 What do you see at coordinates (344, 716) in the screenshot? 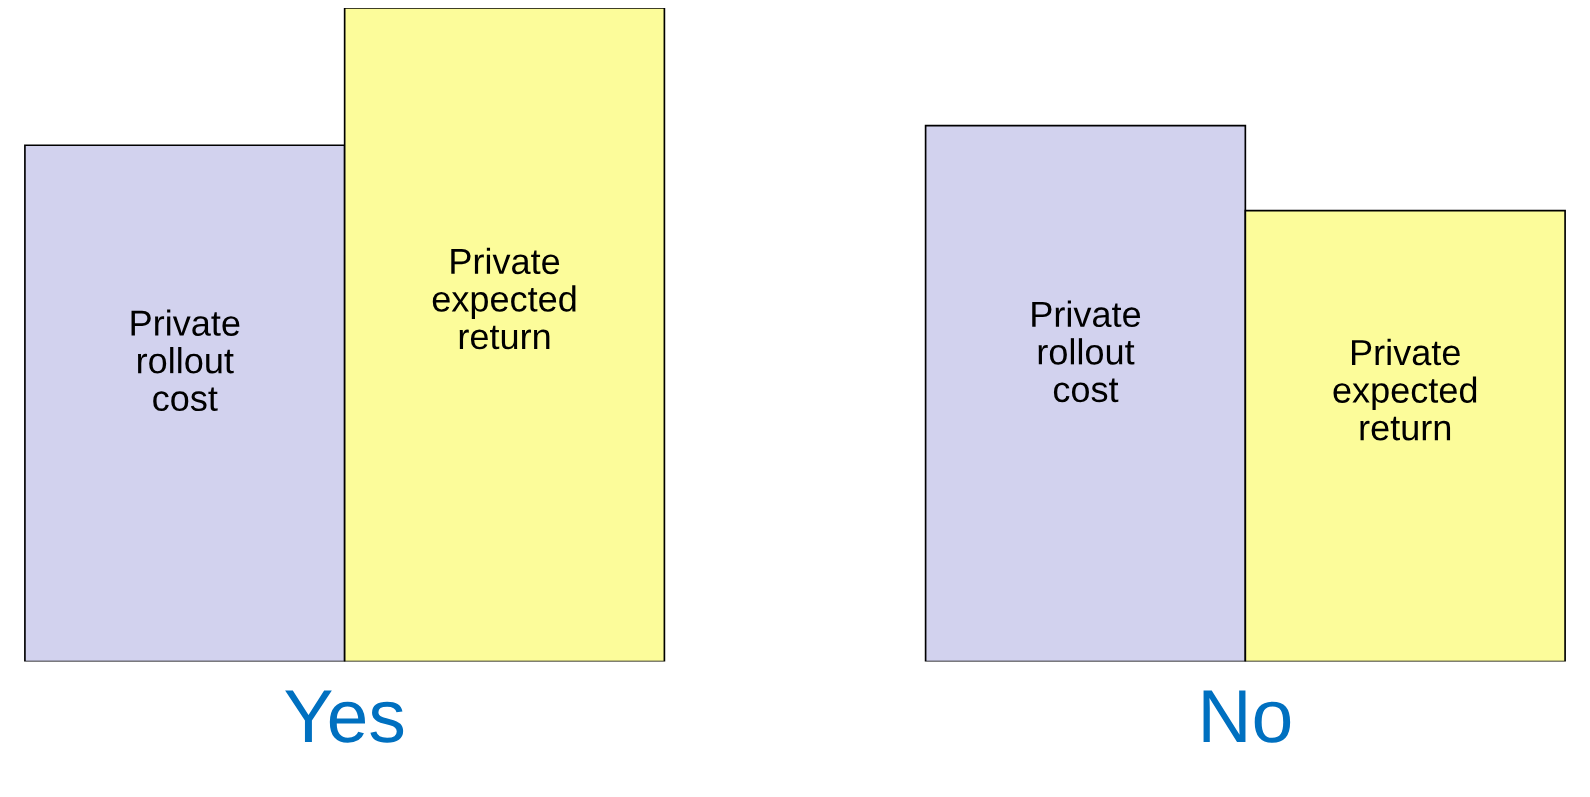
I see `x-tick-label: Yes` at bounding box center [344, 716].